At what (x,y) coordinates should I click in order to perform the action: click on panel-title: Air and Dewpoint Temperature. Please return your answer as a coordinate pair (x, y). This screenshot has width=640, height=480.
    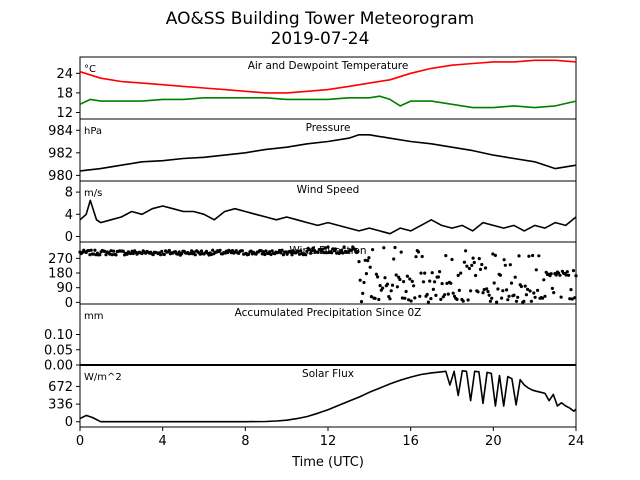
    Looking at the image, I should click on (328, 66).